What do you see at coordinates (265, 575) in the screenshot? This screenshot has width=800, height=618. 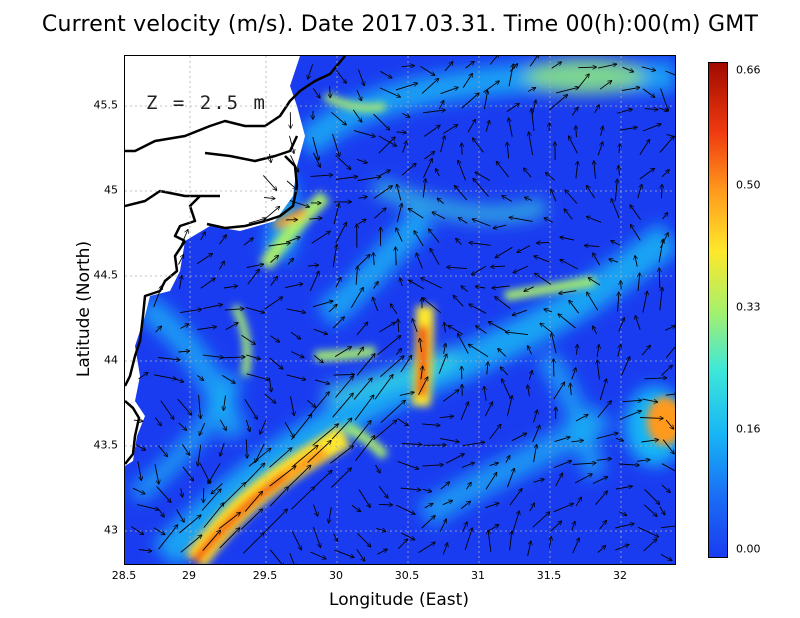 I see `x-tick: 29.5` at bounding box center [265, 575].